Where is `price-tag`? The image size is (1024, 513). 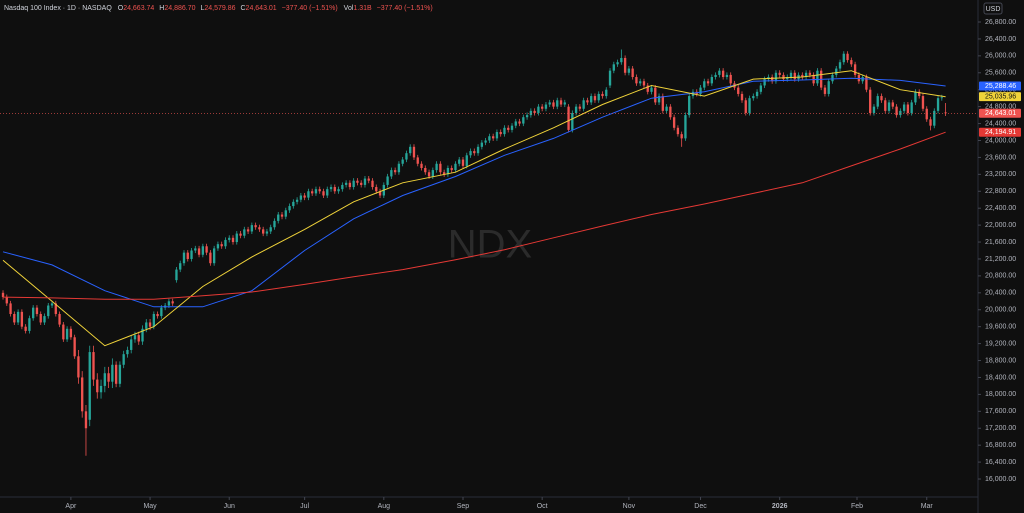
price-tag is located at coordinates (1000, 86).